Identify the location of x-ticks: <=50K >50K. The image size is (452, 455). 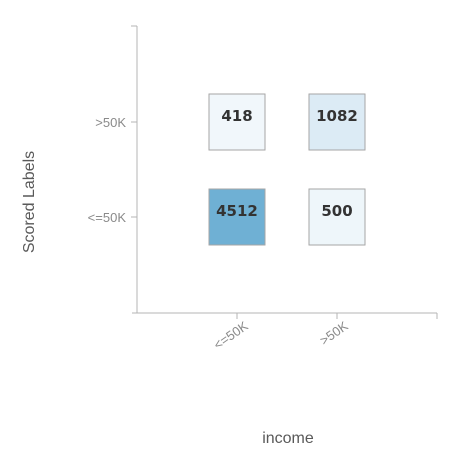
(281, 332).